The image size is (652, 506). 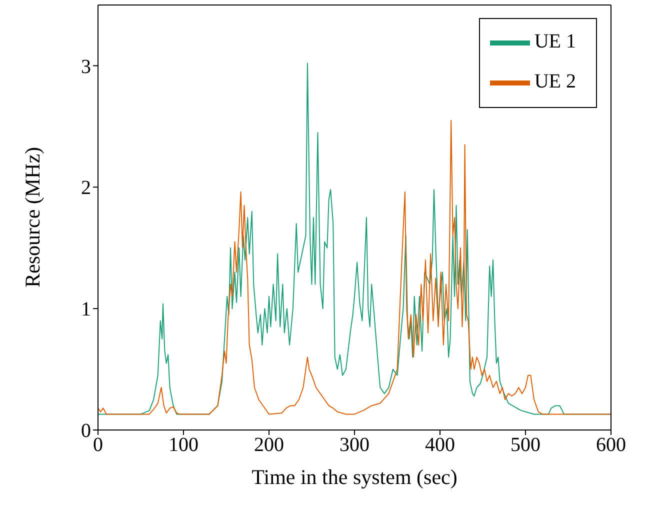 I want to click on y-tick-label: 2, so click(x=86, y=188).